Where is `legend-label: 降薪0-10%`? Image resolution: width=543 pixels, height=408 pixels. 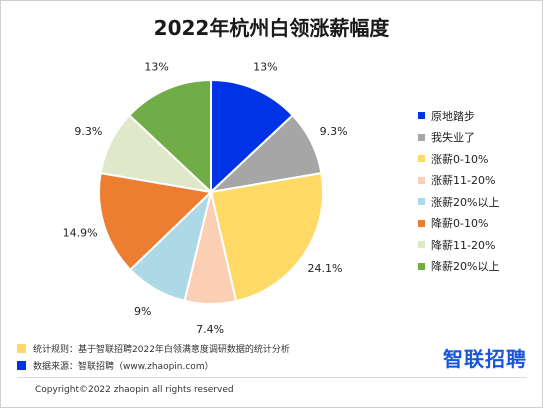
legend-label: 降薪0-10% is located at coordinates (460, 224).